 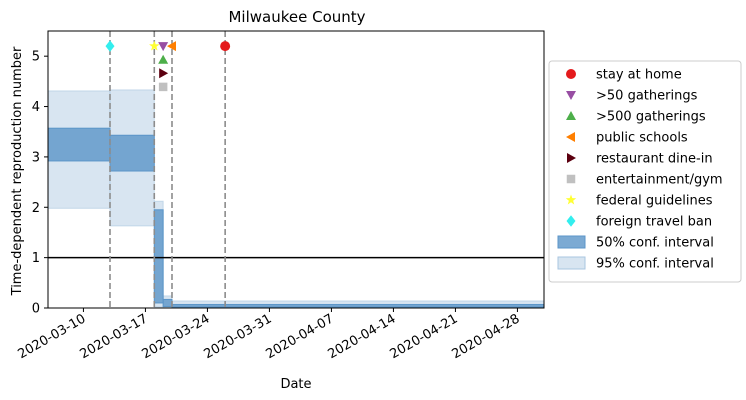 What do you see at coordinates (237, 336) in the screenshot?
I see `x-tick-label: 2020-03-31` at bounding box center [237, 336].